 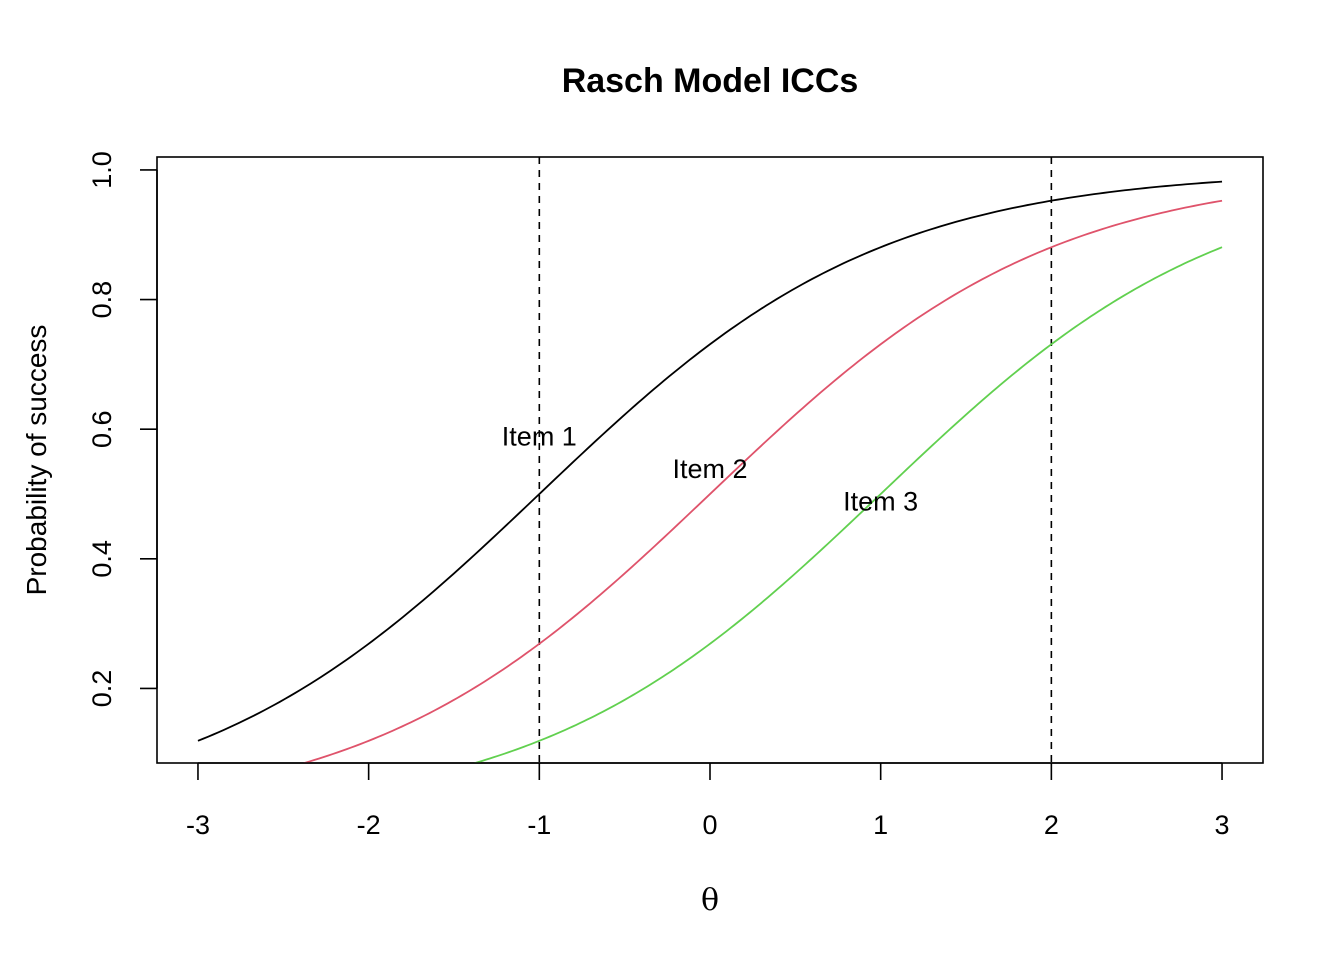 I want to click on curve-labels: Item 1 Item 2 Item 3, so click(x=710, y=469).